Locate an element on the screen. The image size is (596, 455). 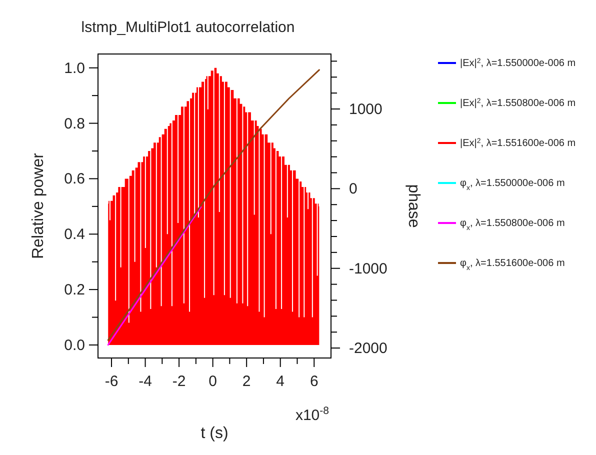
y-tick-label: 0.2 is located at coordinates (74, 290).